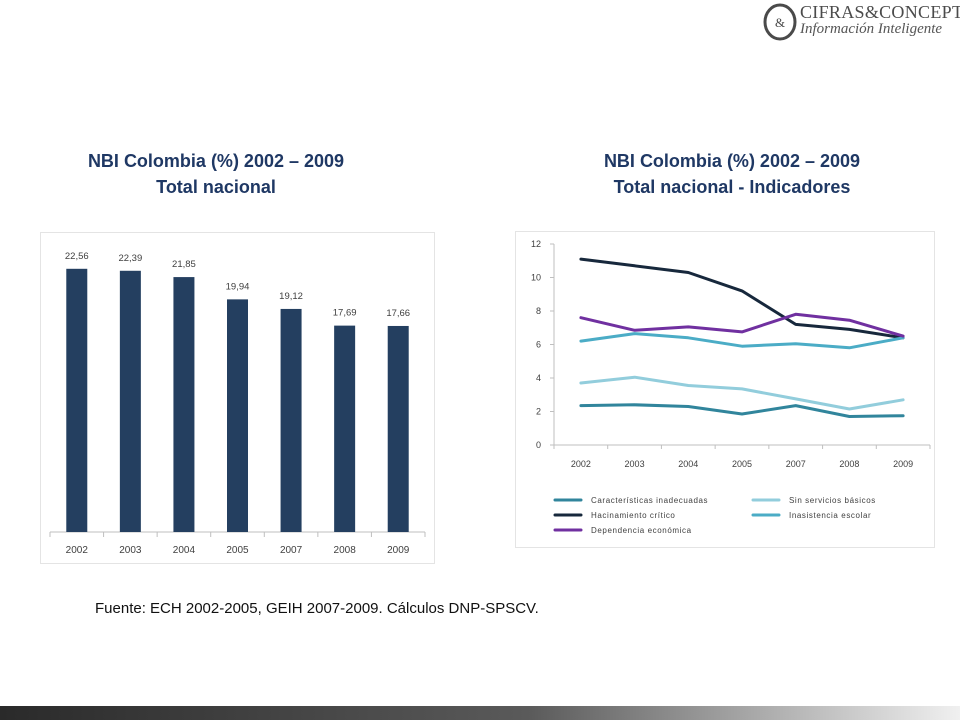 The image size is (960, 720). What do you see at coordinates (77, 256) in the screenshot?
I see `bar-value-label: 22,56` at bounding box center [77, 256].